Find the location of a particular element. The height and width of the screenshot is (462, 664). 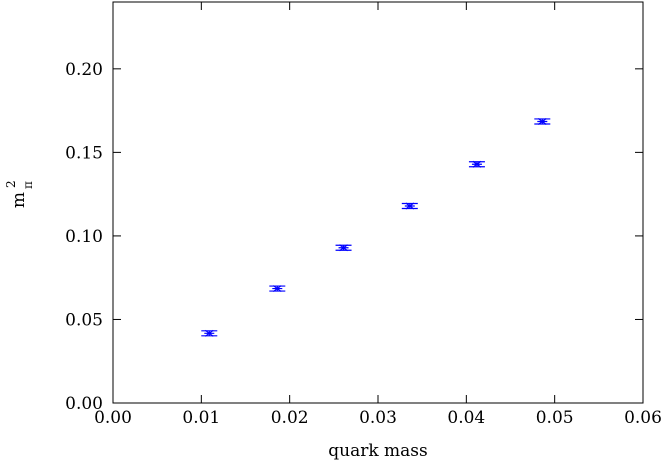

x-tick-label: 0.06 is located at coordinates (643, 418).